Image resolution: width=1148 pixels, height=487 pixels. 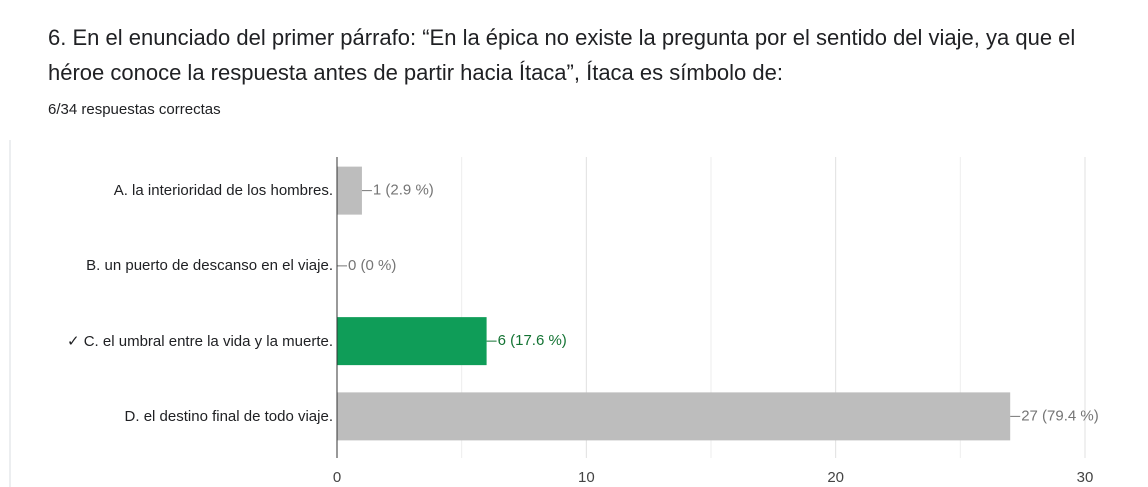 What do you see at coordinates (209, 266) in the screenshot?
I see `category-label: B. un puerto de descanso en el viaje.` at bounding box center [209, 266].